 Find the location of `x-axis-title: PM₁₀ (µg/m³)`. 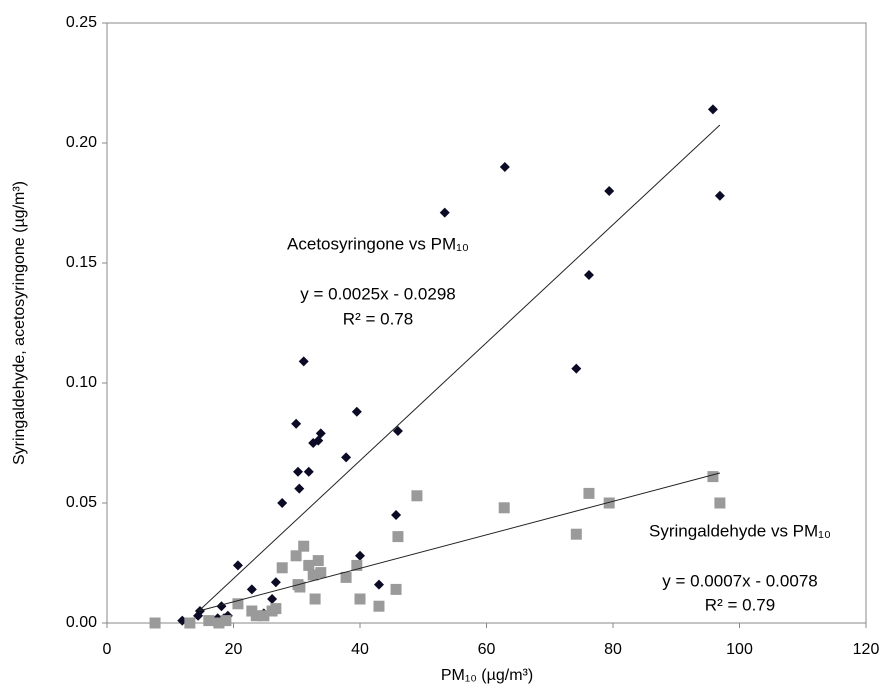

x-axis-title: PM₁₀ (µg/m³) is located at coordinates (487, 675).